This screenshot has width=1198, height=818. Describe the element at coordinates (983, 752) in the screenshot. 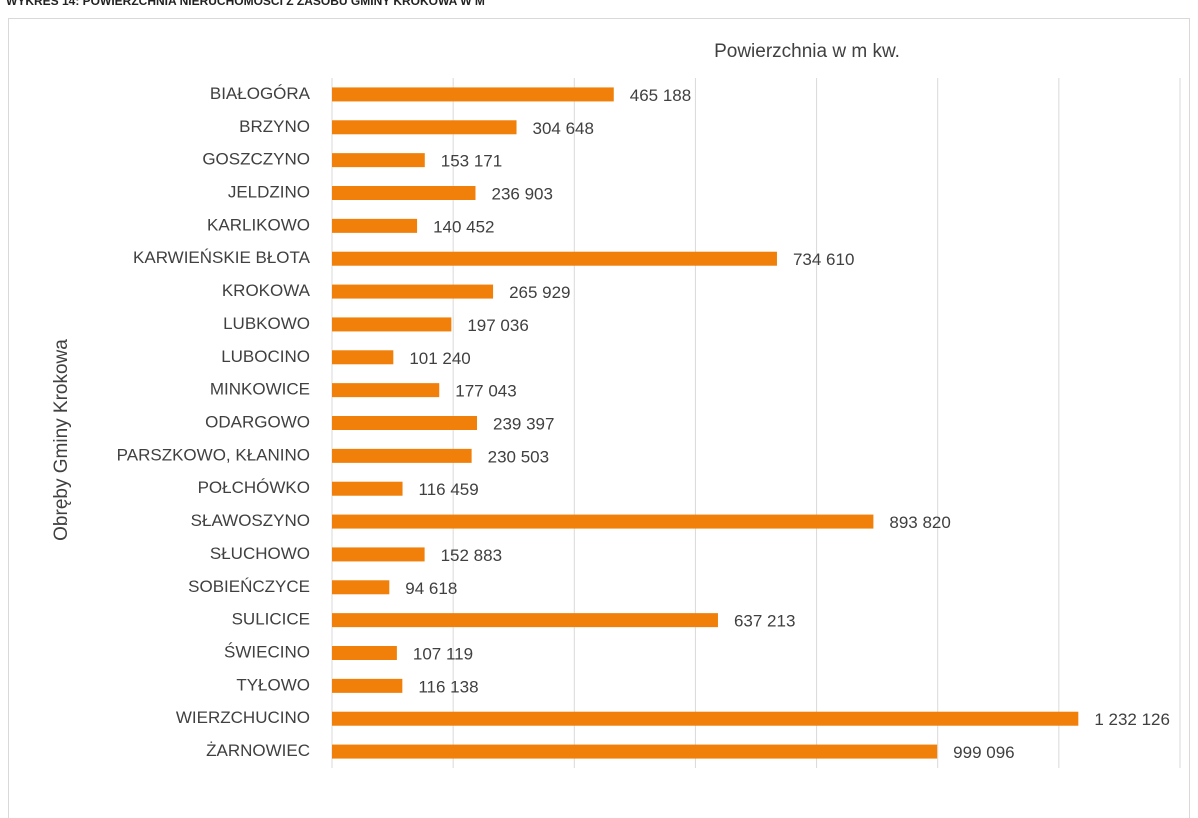

I see `data-label: 999 096` at that location.